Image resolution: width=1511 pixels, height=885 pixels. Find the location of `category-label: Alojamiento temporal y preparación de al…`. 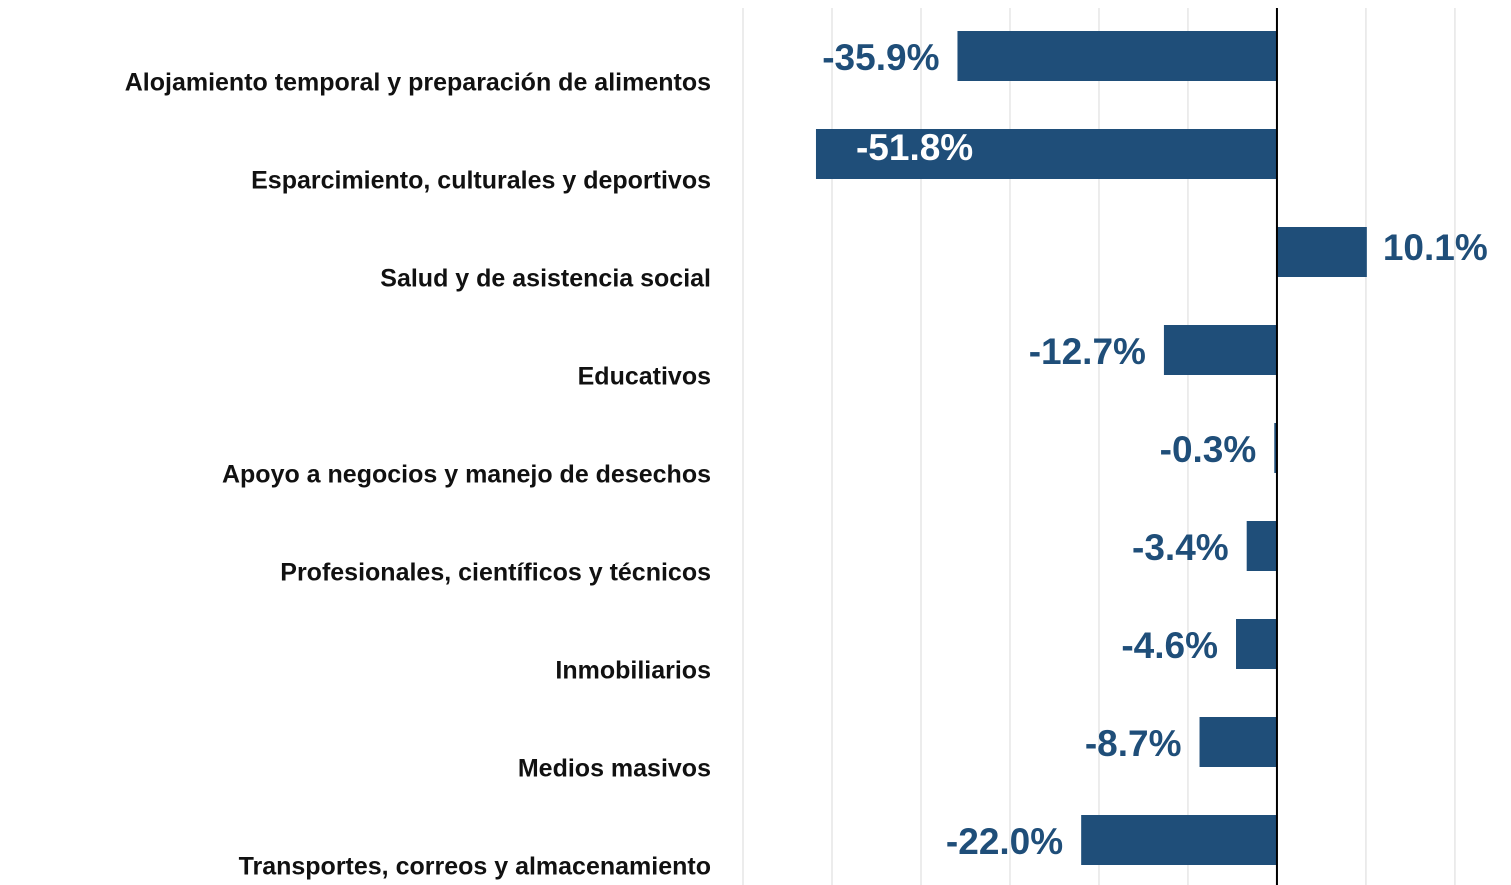

category-label: Alojamiento temporal y preparación de al… is located at coordinates (418, 83).